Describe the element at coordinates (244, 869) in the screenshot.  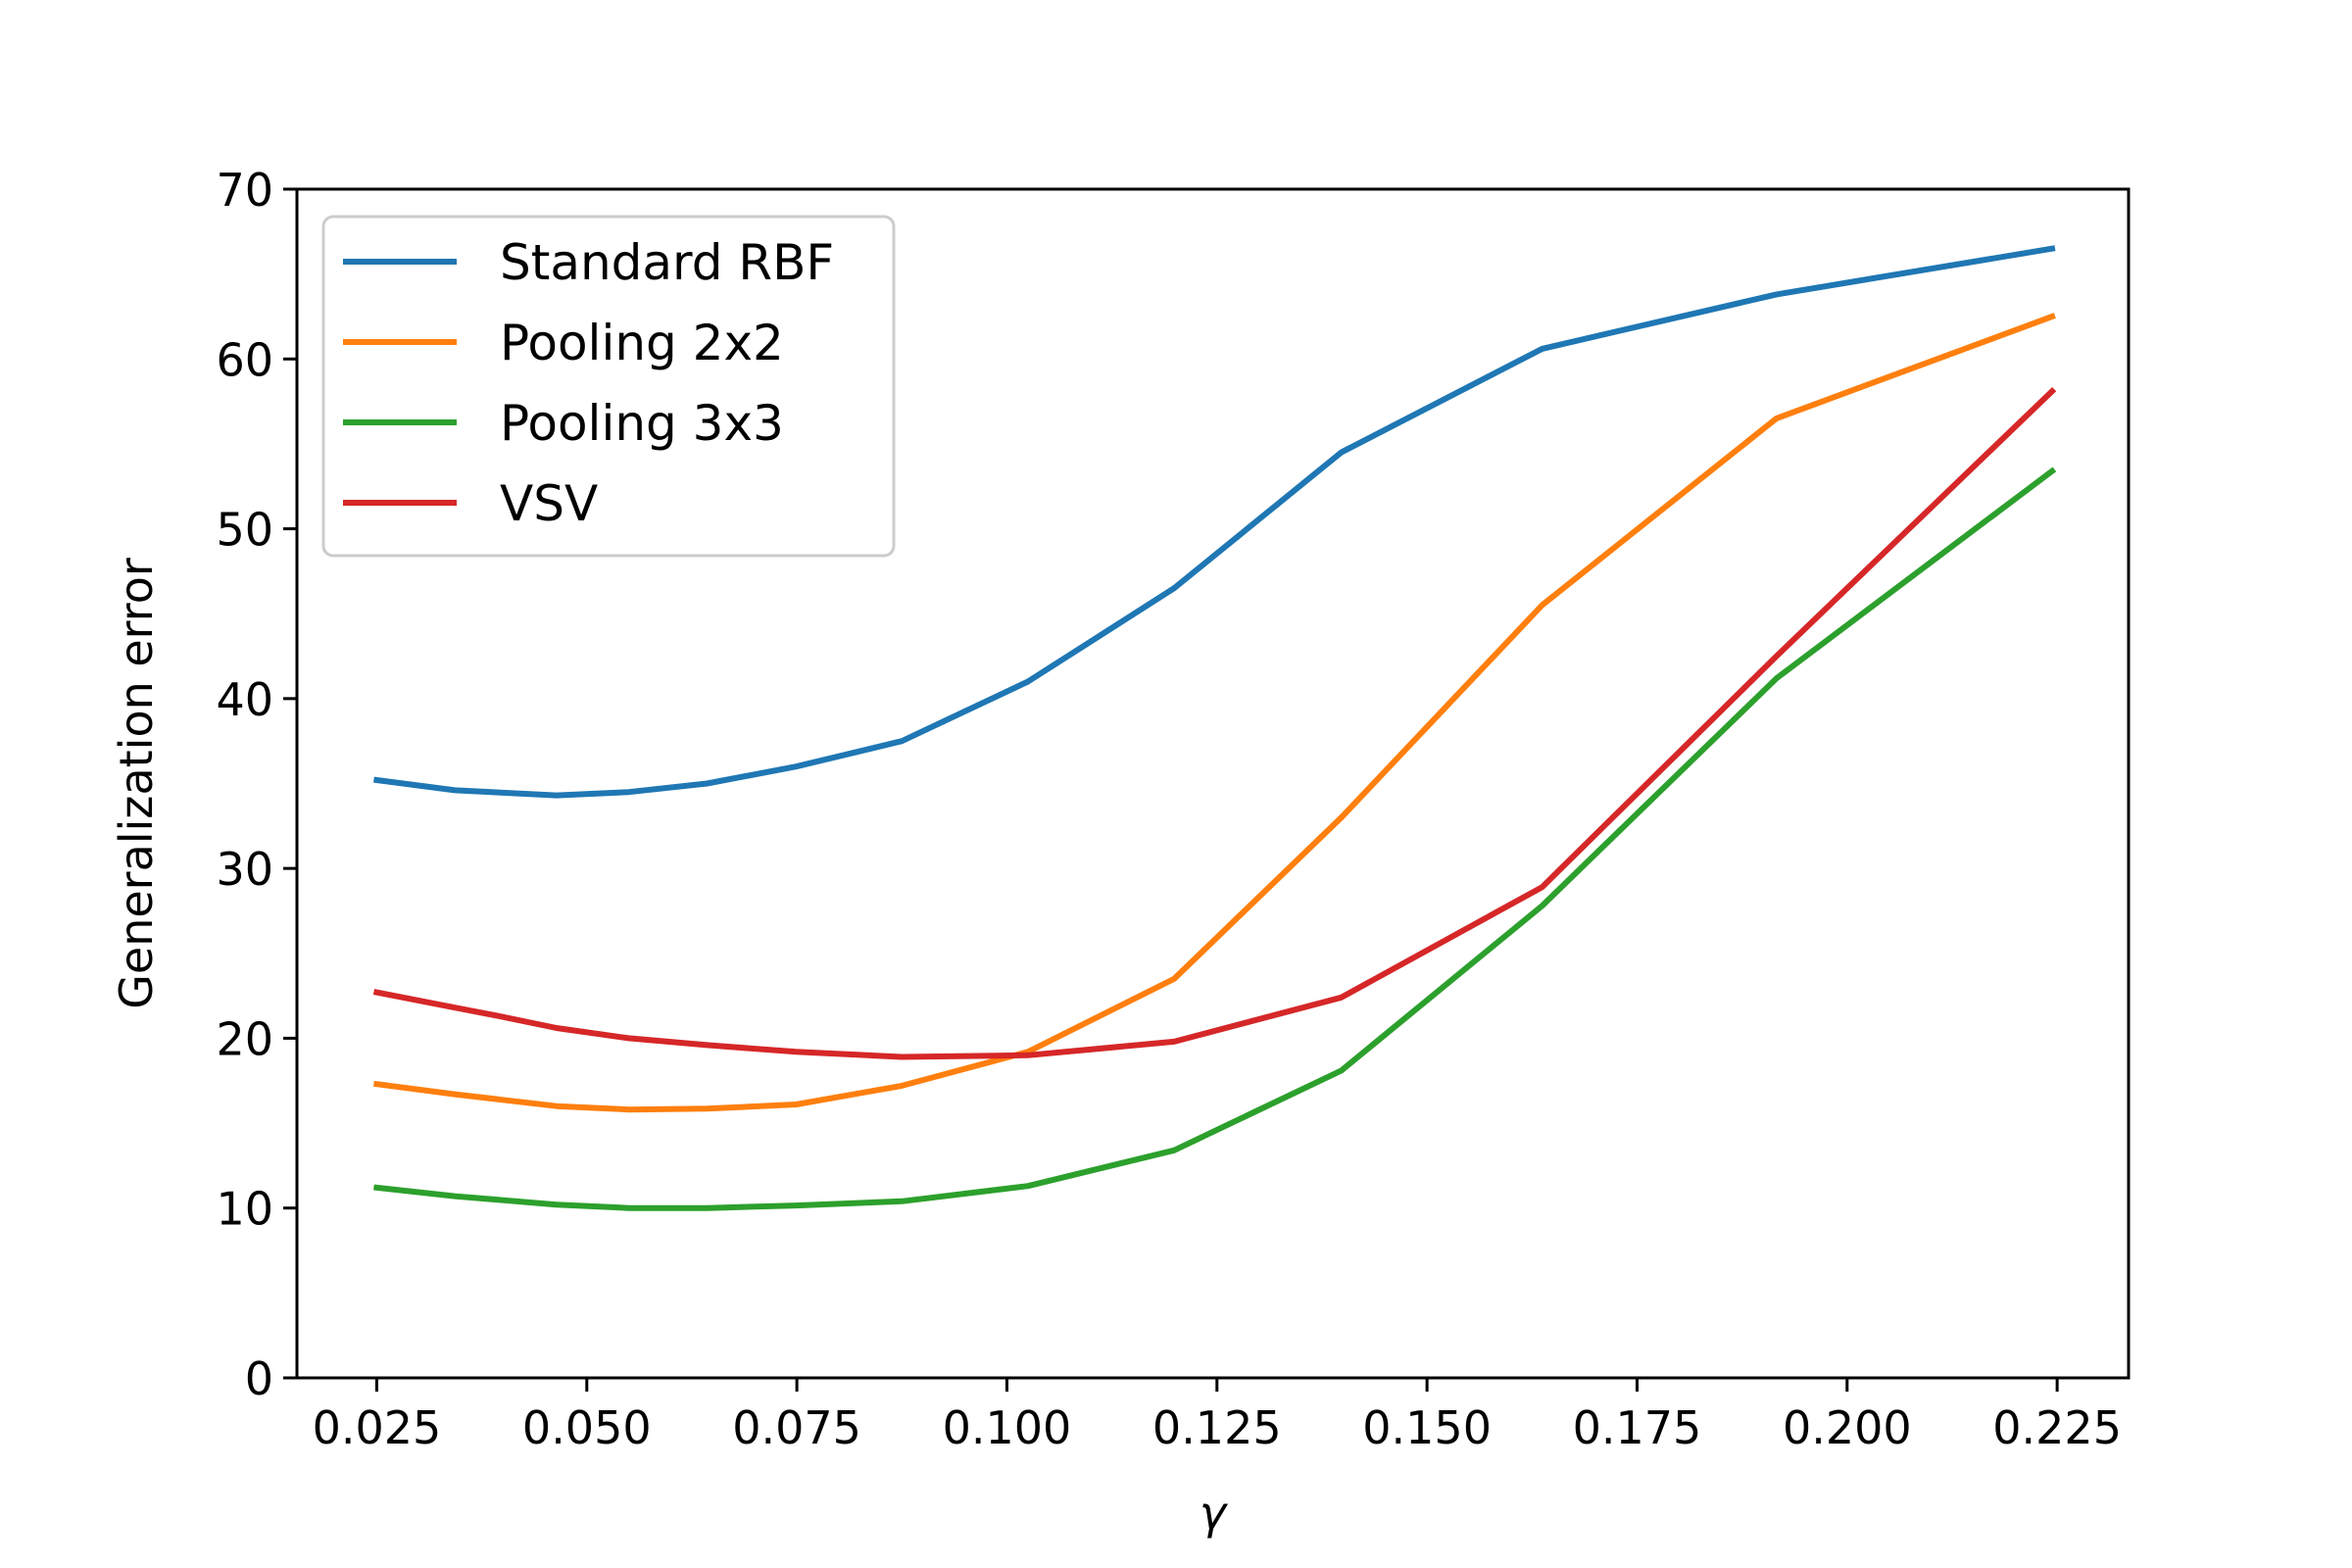
I see `y-tick-label: 30` at that location.